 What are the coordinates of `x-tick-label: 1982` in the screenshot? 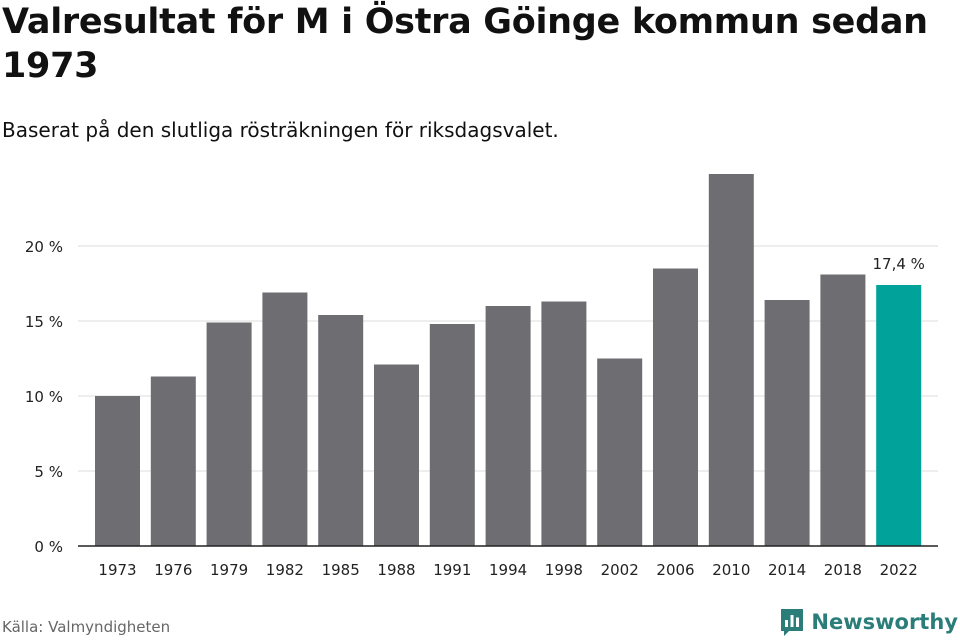 It's located at (285, 570).